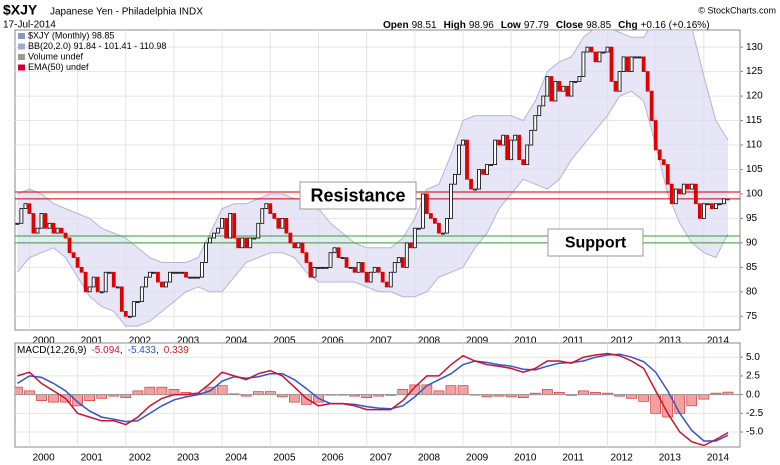 Image resolution: width=780 pixels, height=465 pixels. Describe the element at coordinates (51, 350) in the screenshot. I see `macd-title: MACD(12,26,9)` at that location.